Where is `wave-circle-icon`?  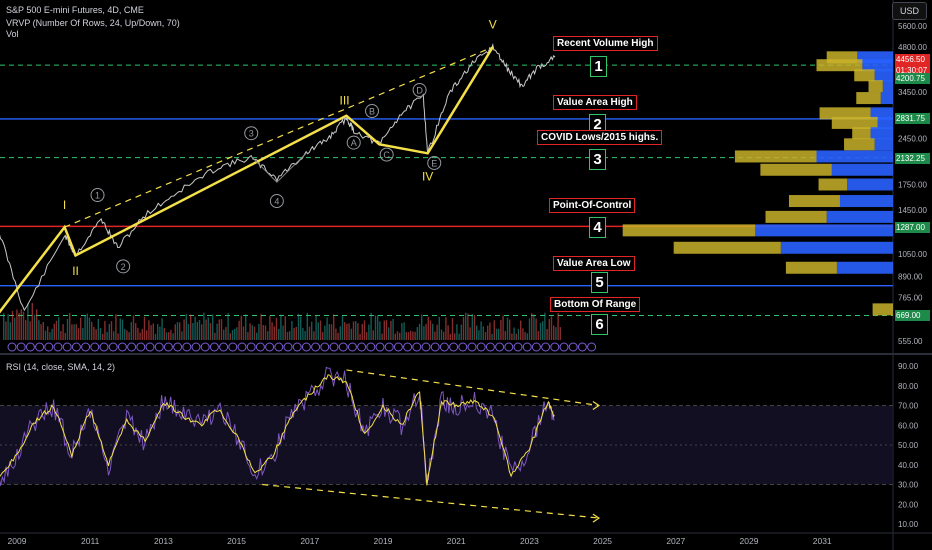 wave-circle-icon is located at coordinates (353, 142).